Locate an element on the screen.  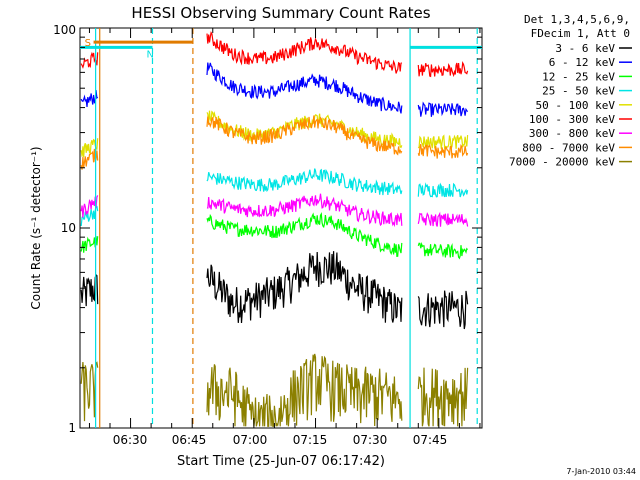
legend-label-800-7000-kev: 800 - 7000 keV is located at coordinates (568, 147).